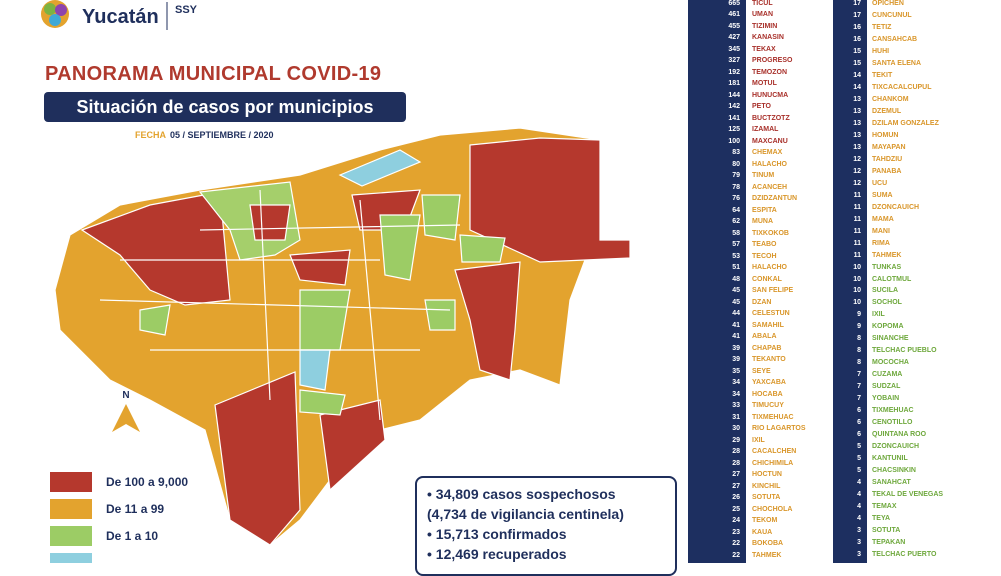  Describe the element at coordinates (887, 303) in the screenshot. I see `municipality-name: SOCHOL` at that location.